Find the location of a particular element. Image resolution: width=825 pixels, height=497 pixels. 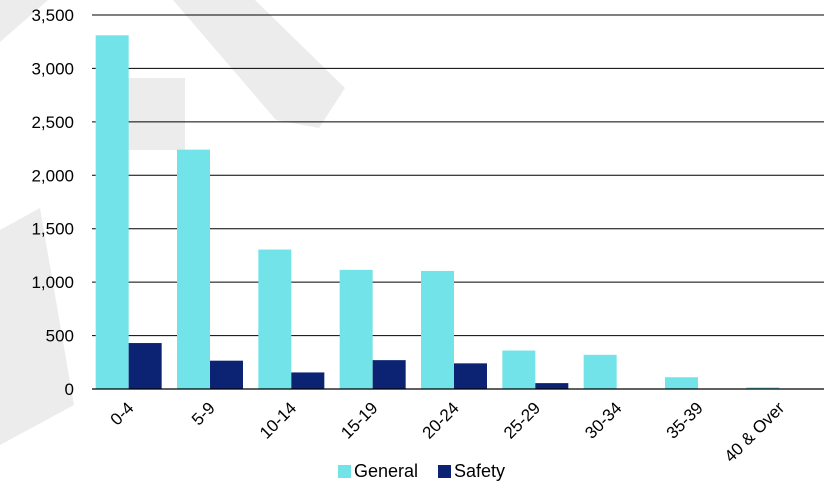

y-tick-label: 3,500 is located at coordinates (52, 15).